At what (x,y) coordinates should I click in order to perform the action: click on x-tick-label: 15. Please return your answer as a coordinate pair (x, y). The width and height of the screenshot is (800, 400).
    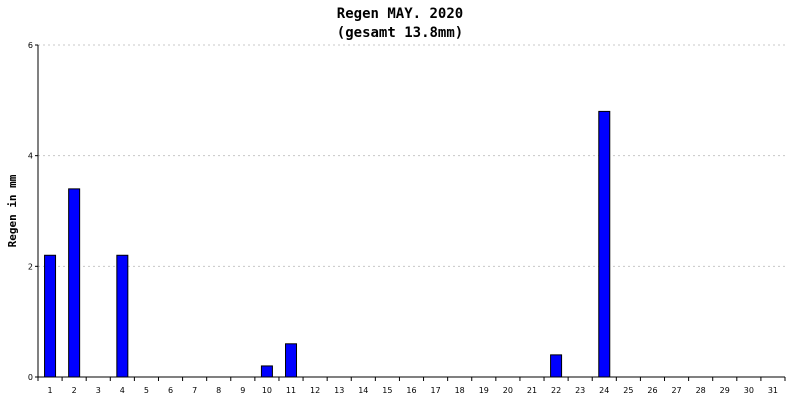
    Looking at the image, I should click on (387, 390).